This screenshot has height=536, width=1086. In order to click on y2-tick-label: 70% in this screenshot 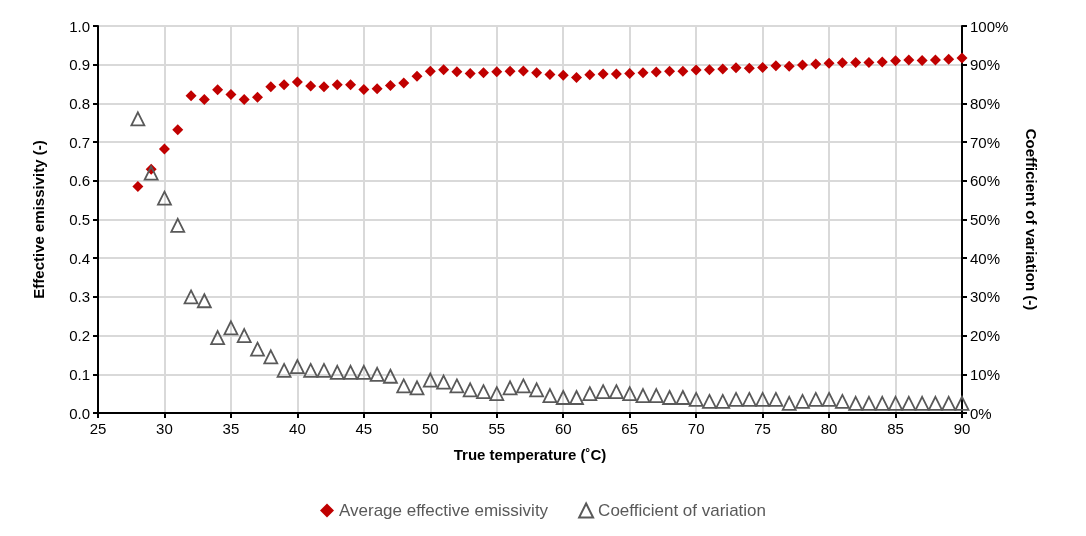, I will do `click(985, 142)`.